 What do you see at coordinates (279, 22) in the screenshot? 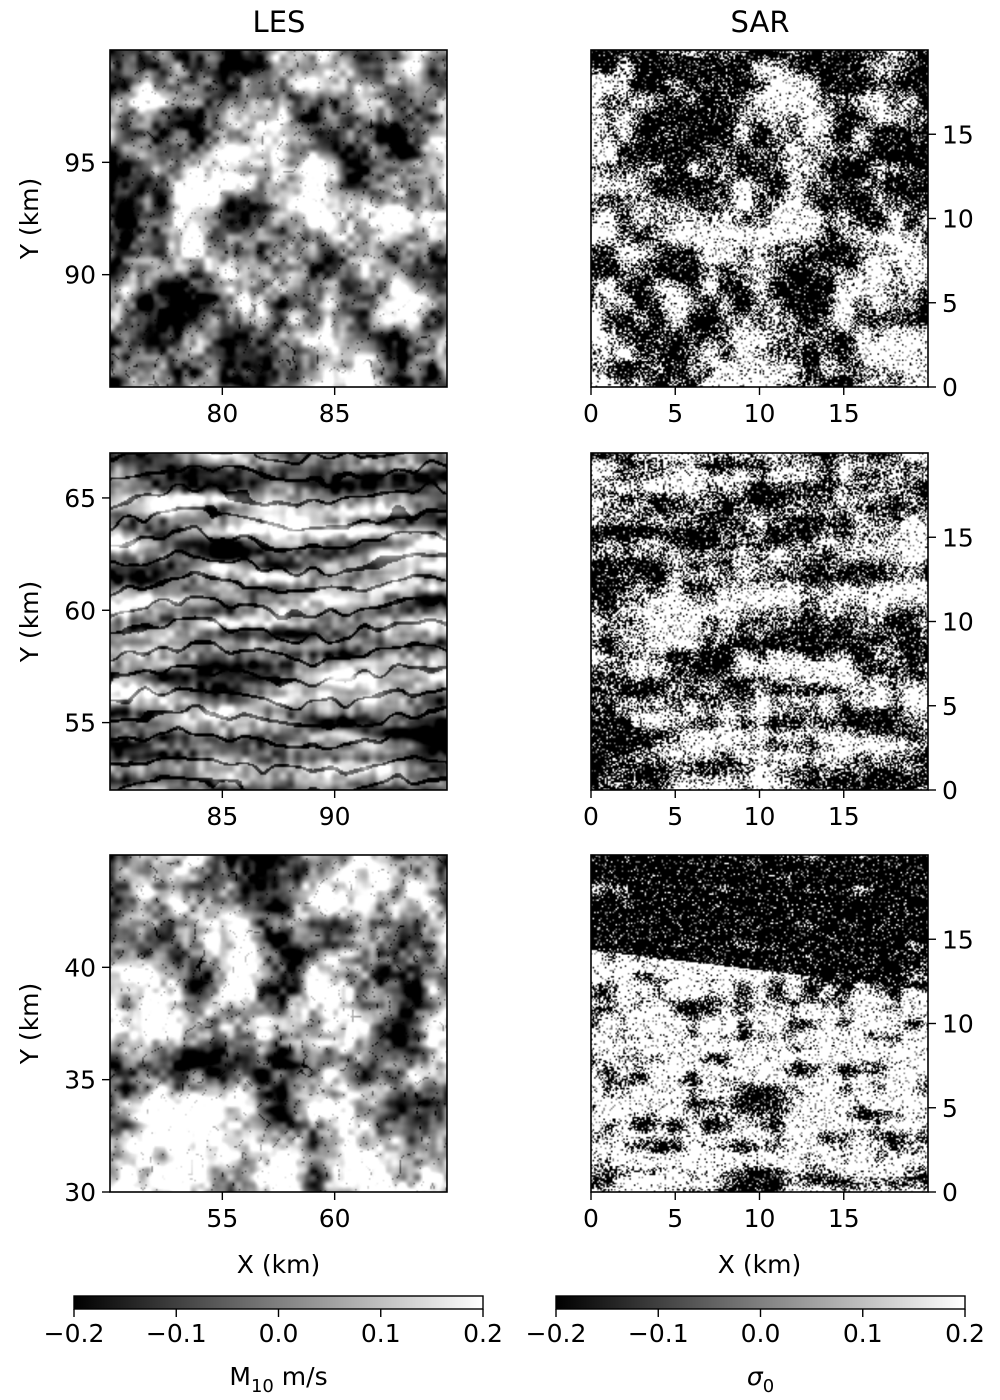
I see `les-column-title: LES` at bounding box center [279, 22].